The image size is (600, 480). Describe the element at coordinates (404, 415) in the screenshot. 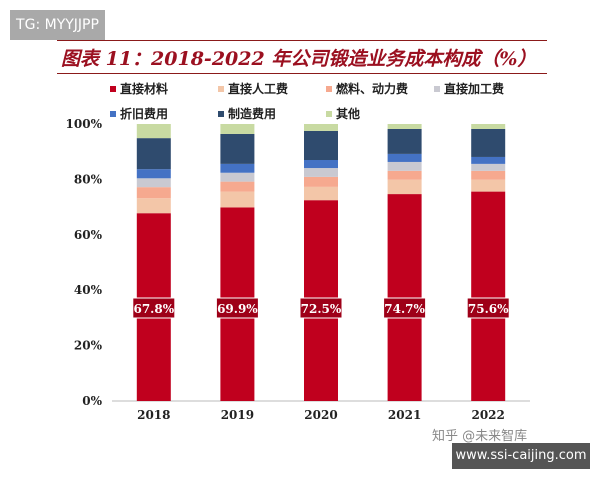

I see `x-tick-label: 2021` at that location.